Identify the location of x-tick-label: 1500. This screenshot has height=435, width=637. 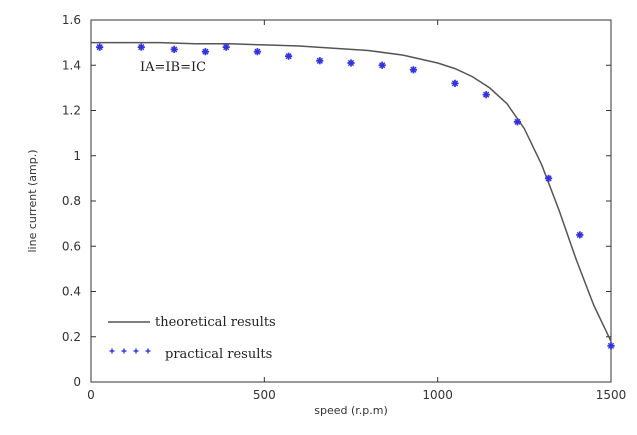
(611, 395).